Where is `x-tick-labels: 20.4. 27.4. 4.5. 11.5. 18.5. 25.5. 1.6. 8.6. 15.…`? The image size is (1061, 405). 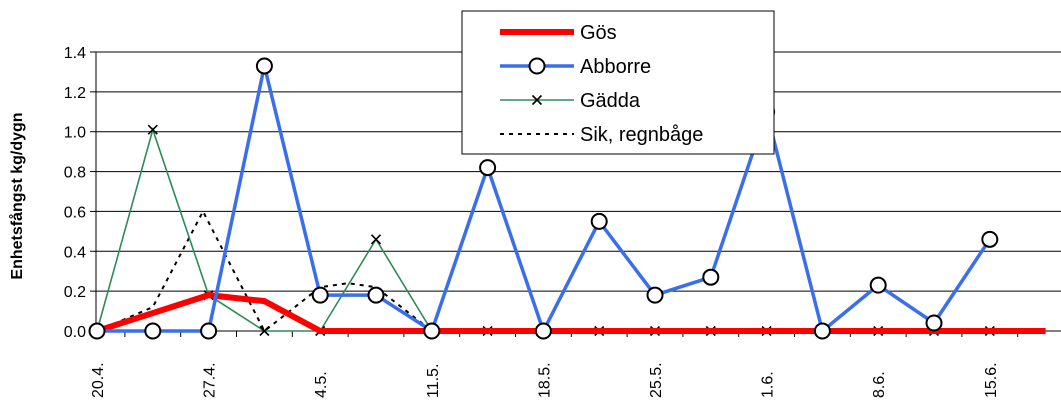 x-tick-labels: 20.4. 27.4. 4.5. 11.5. 18.5. 25.5. 1.6. 8.6. 15.… is located at coordinates (545, 380).